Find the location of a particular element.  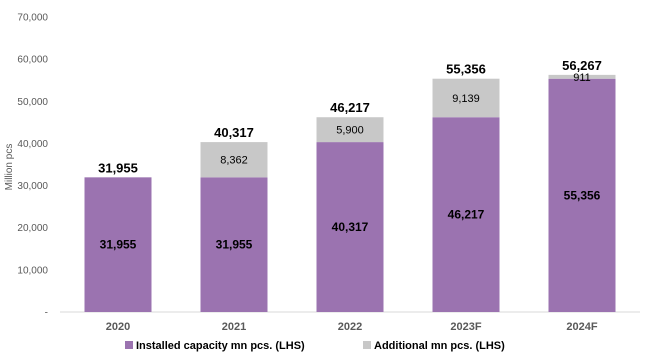

y-tick-label: 20,000 is located at coordinates (32, 228).